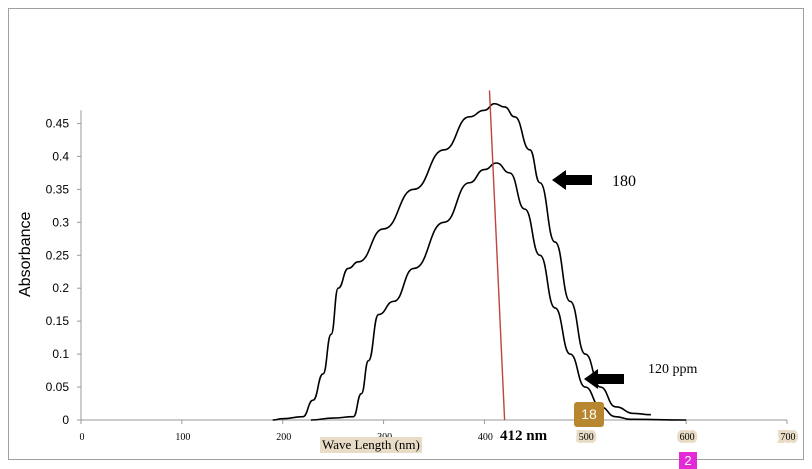 The width and height of the screenshot is (812, 469). I want to click on y-tick-label: 0.25, so click(58, 255).